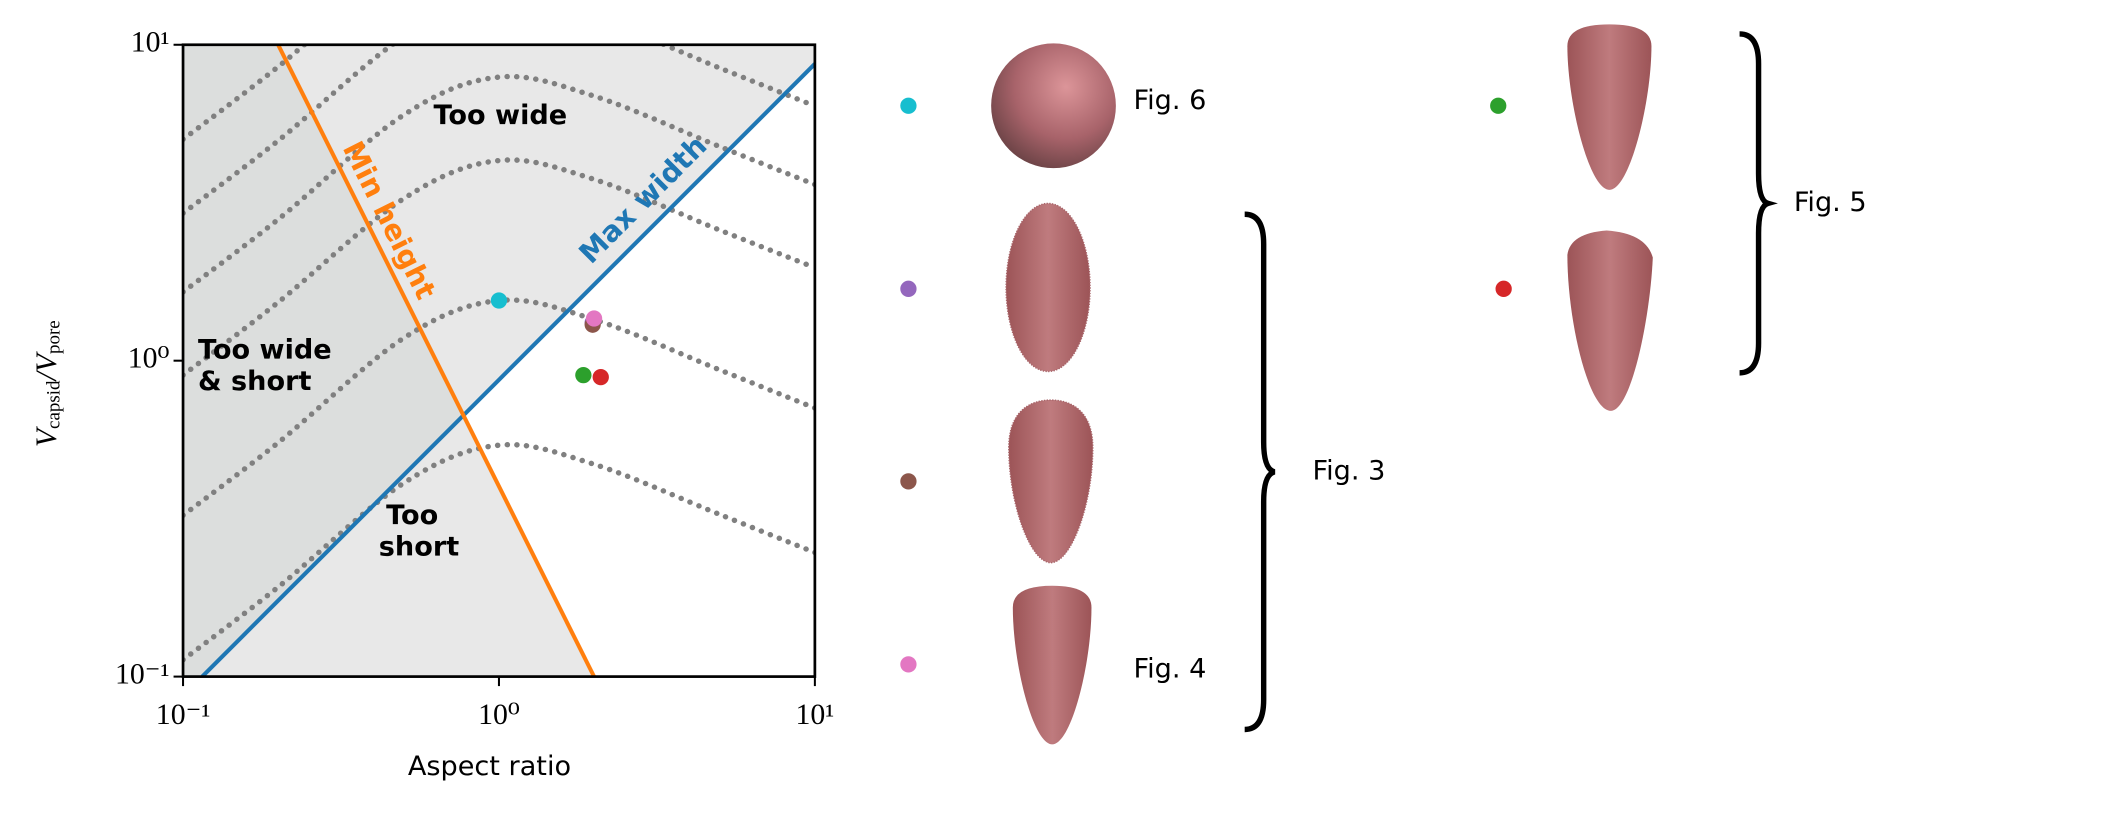 Image resolution: width=2126 pixels, height=816 pixels. I want to click on y-axis-label: Vcapsid/Vpore, so click(47, 383).